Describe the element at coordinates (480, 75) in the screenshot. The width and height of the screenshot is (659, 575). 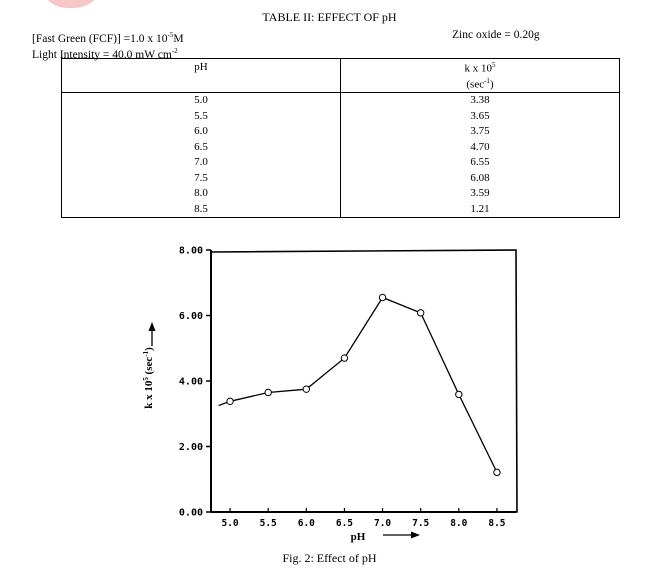
I see `column-header-k: k x 105 (sec-1)` at that location.